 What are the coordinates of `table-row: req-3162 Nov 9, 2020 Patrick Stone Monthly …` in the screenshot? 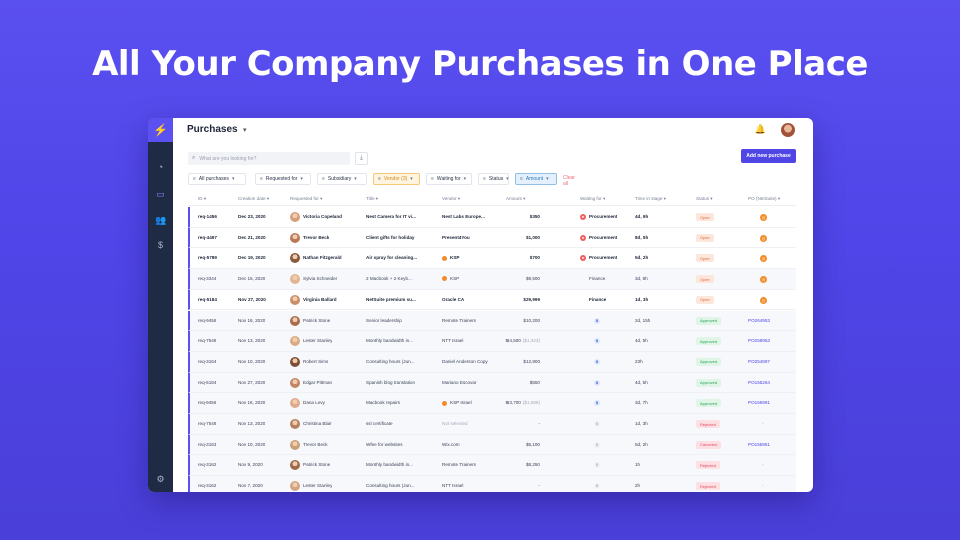 It's located at (492, 466).